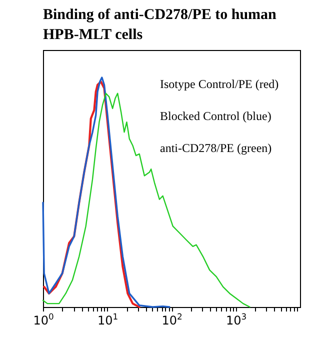  I want to click on x-tick-label: 10$^{1}$, so click(107, 320).